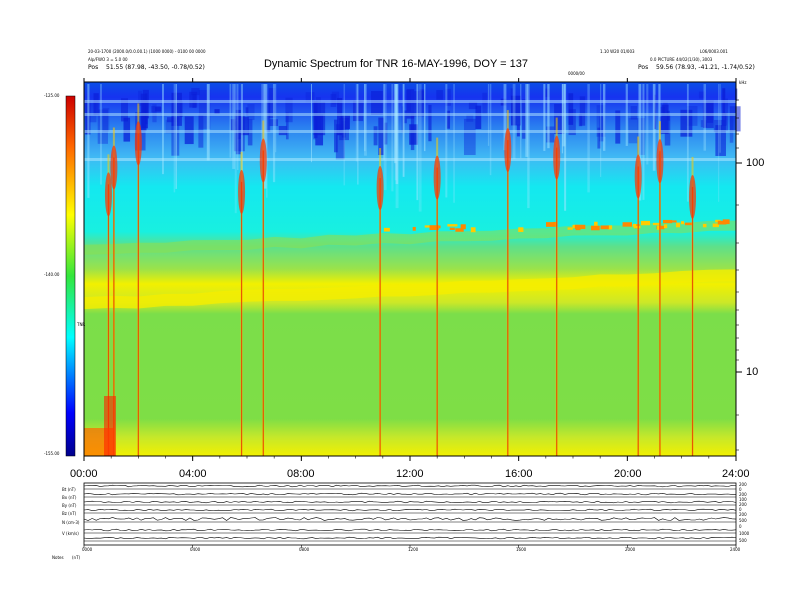 This screenshot has width=792, height=612. I want to click on bottom-row-label-5: N (cm-3), so click(71, 522).